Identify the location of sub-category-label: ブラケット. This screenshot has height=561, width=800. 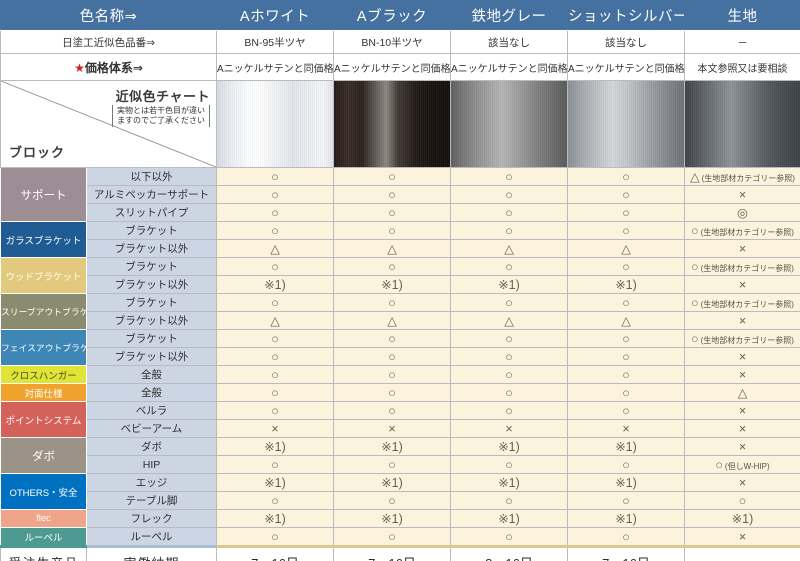
(151, 302).